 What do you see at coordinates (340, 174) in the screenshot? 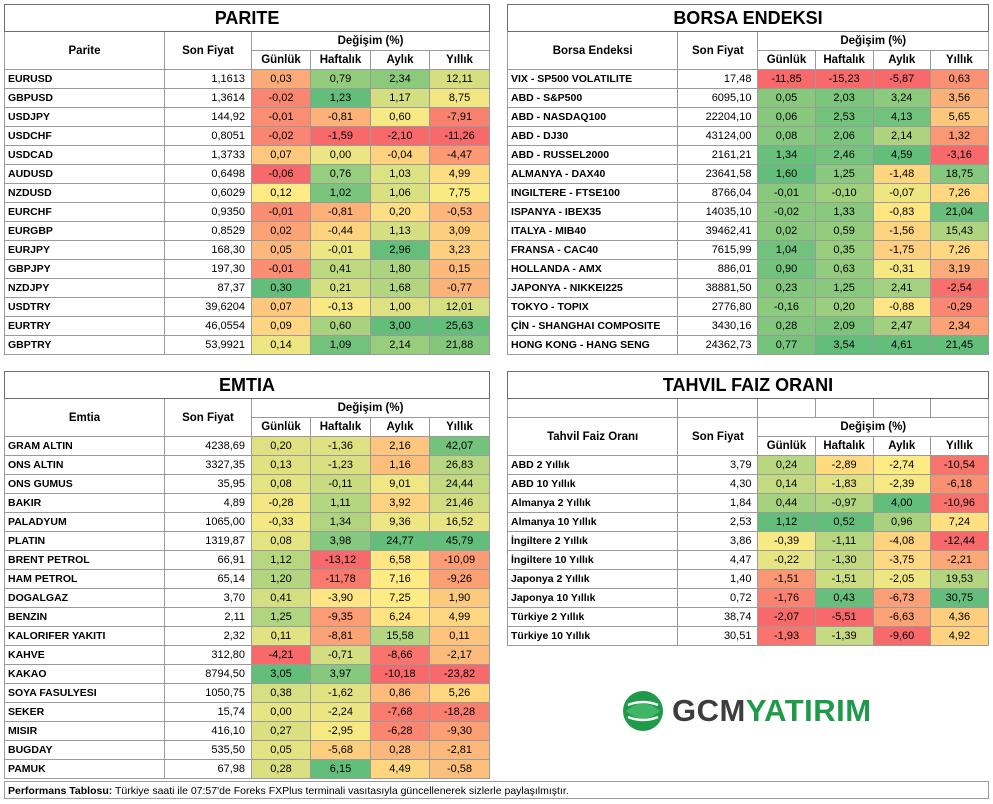
I see `change-weekly: 0,76` at bounding box center [340, 174].